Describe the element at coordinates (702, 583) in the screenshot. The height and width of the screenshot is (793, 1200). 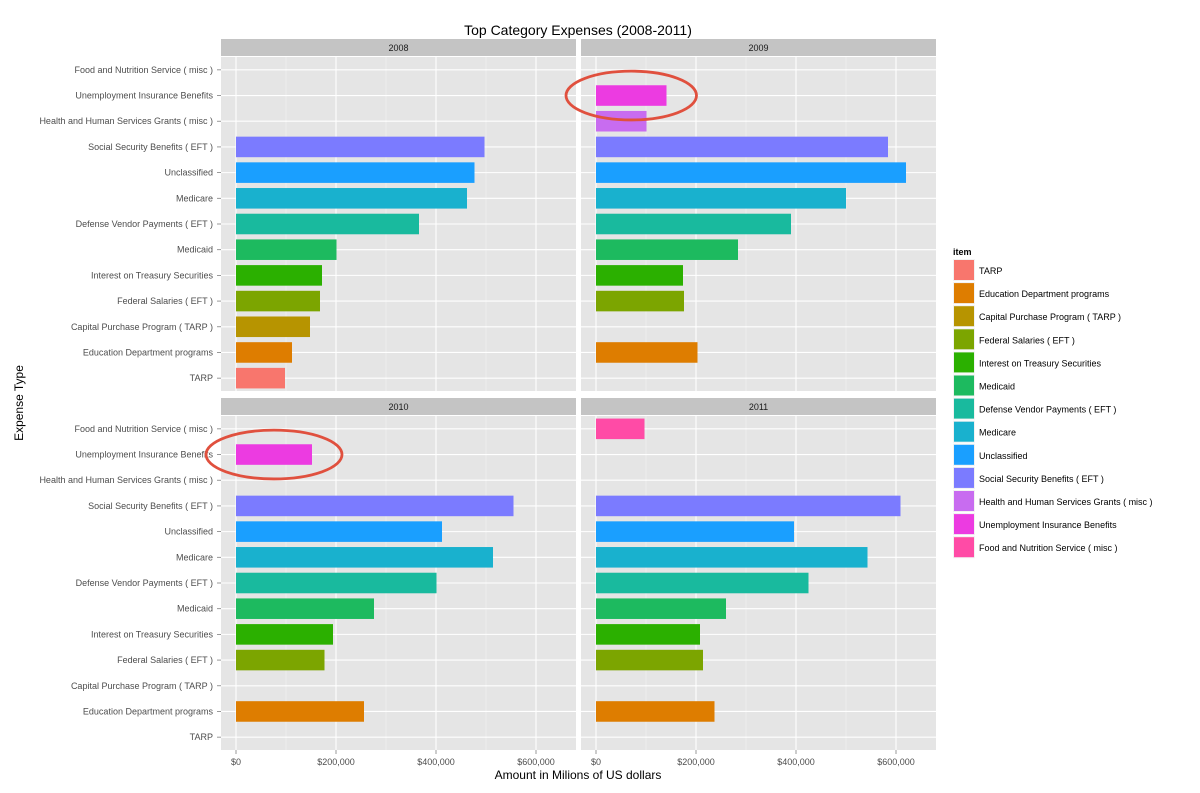
I see `bar-2011-defense-vendor-payments-eft` at that location.